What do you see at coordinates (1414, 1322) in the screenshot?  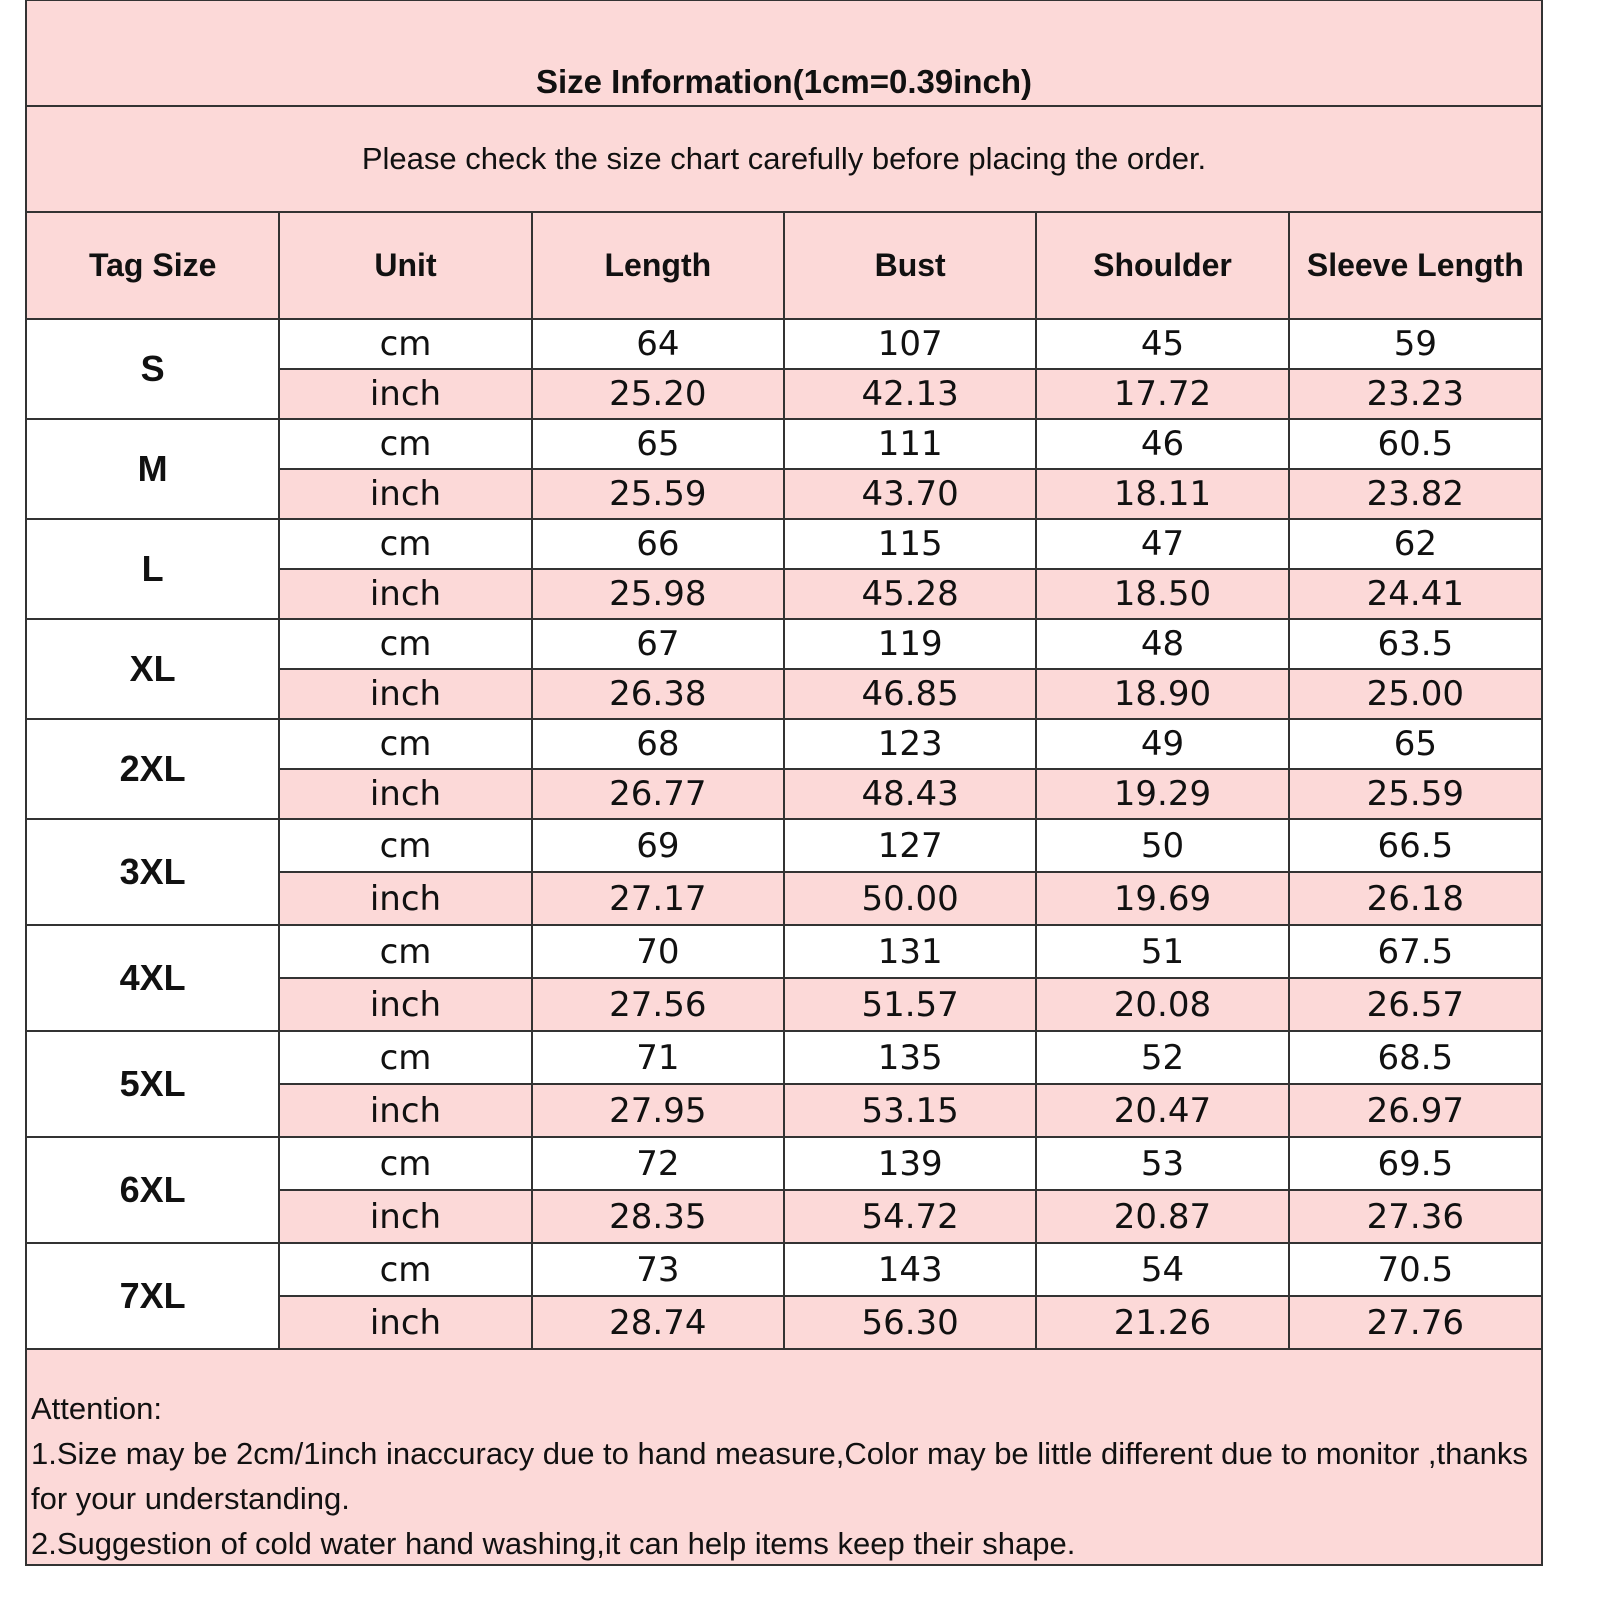 I see `sleeve-length-cell: 27.76` at bounding box center [1414, 1322].